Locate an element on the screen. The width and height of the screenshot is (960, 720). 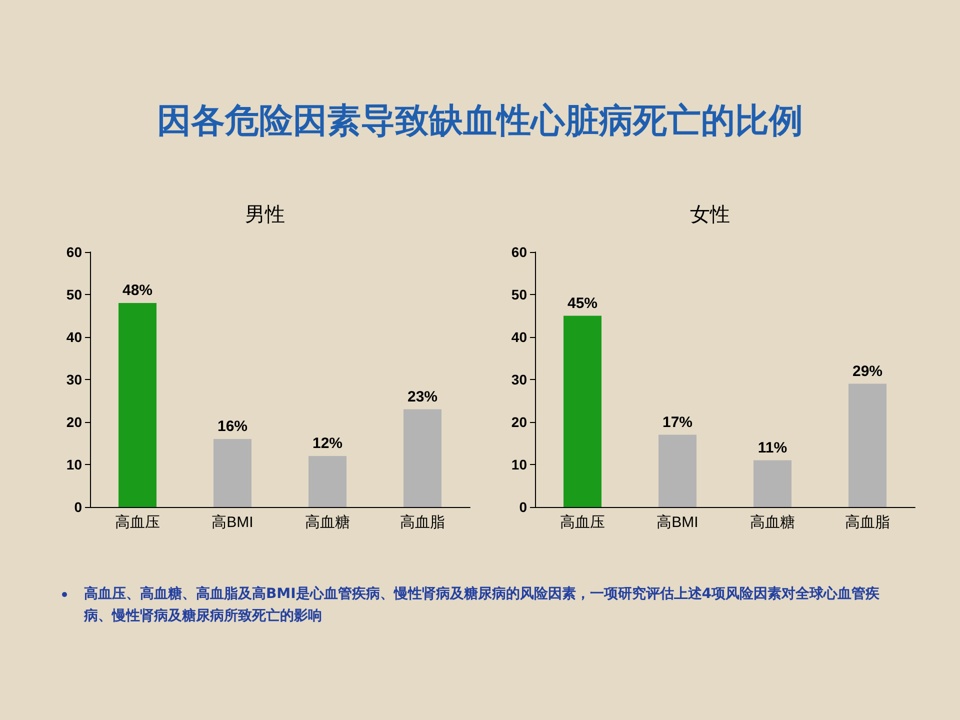
data-label: 45% is located at coordinates (582, 303).